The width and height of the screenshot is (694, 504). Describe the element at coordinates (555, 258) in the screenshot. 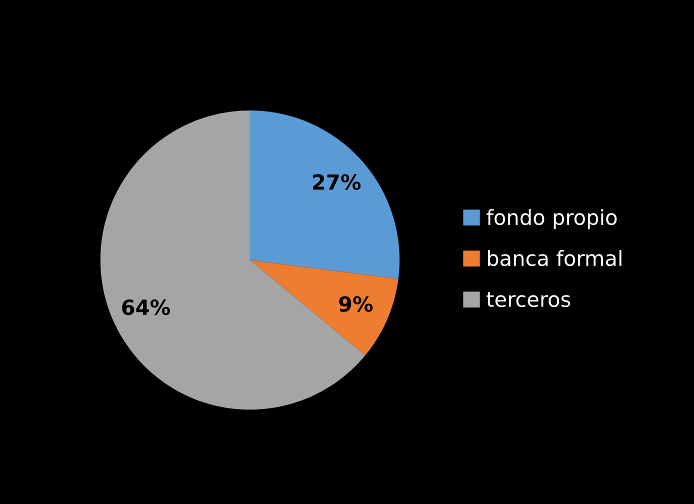

I see `legend-label: banca formal` at that location.